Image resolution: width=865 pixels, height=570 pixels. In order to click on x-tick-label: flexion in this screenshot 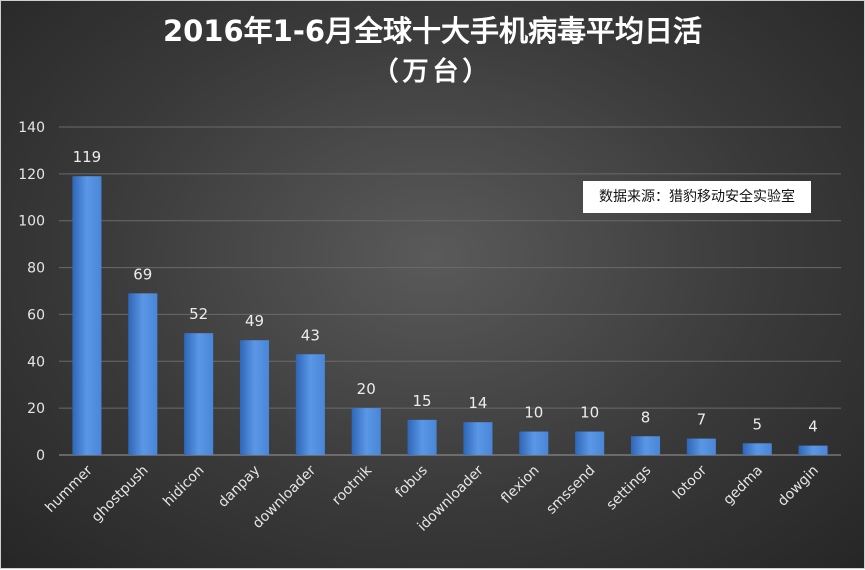, I will do `click(520, 485)`.